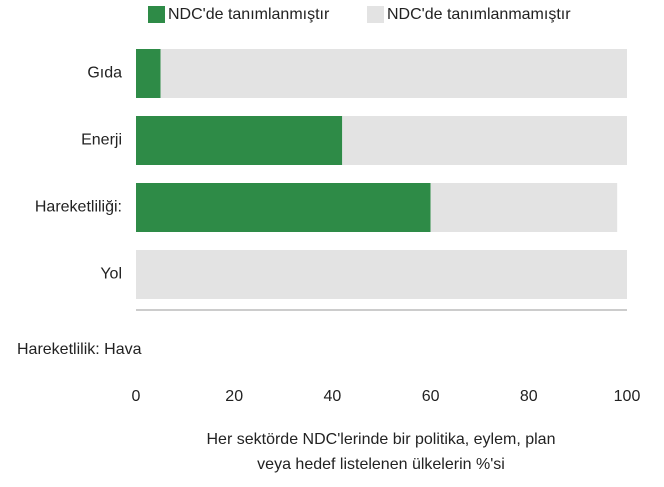  What do you see at coordinates (79, 349) in the screenshot?
I see `annotation: Hareketlilik: Hava` at bounding box center [79, 349].